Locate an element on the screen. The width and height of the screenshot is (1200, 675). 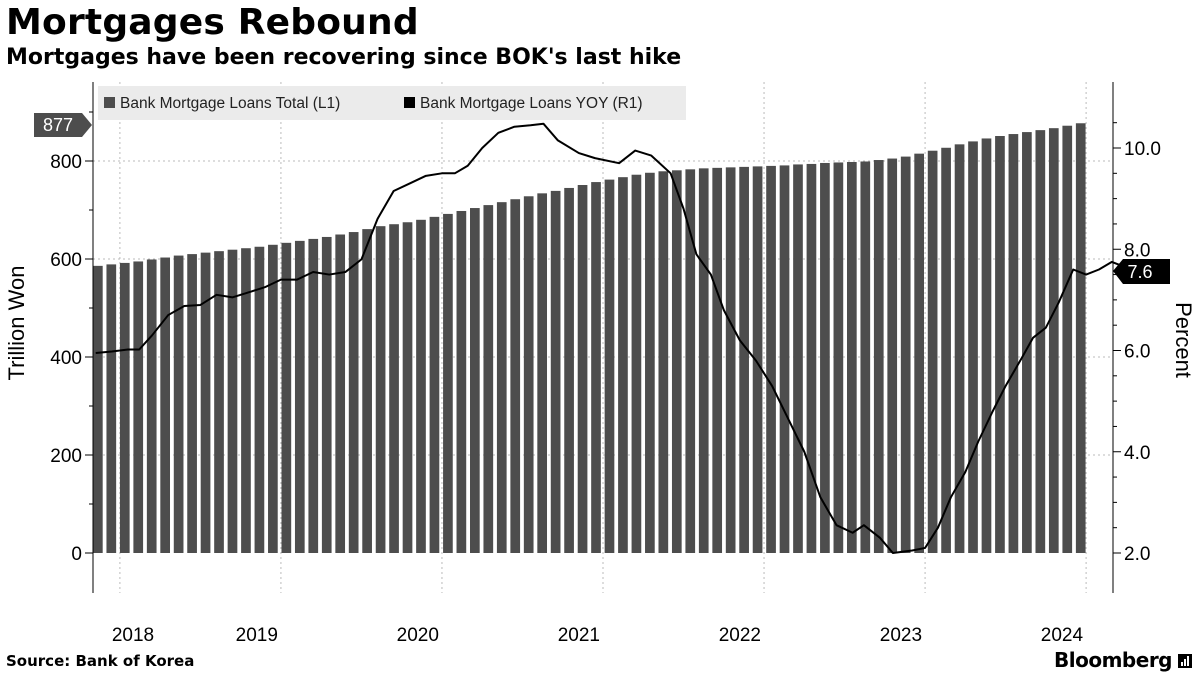
y-tick-label-left: 200 is located at coordinates (66, 456).